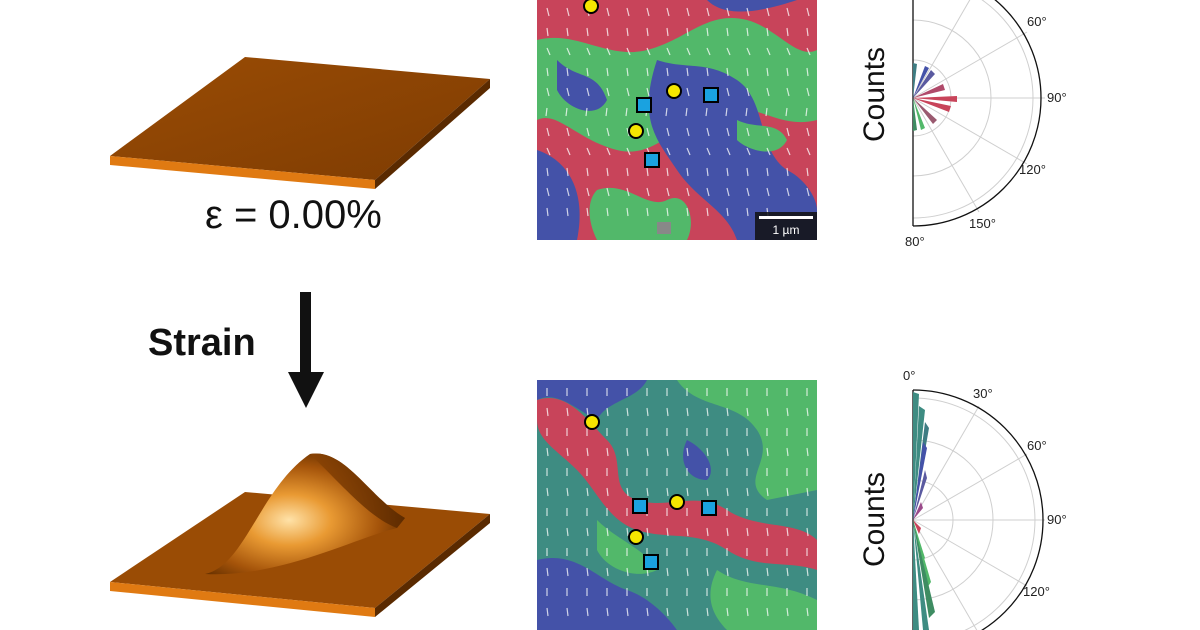 The height and width of the screenshot is (630, 1200). I want to click on polar-bottom-tick-0: 0°, so click(909, 375).